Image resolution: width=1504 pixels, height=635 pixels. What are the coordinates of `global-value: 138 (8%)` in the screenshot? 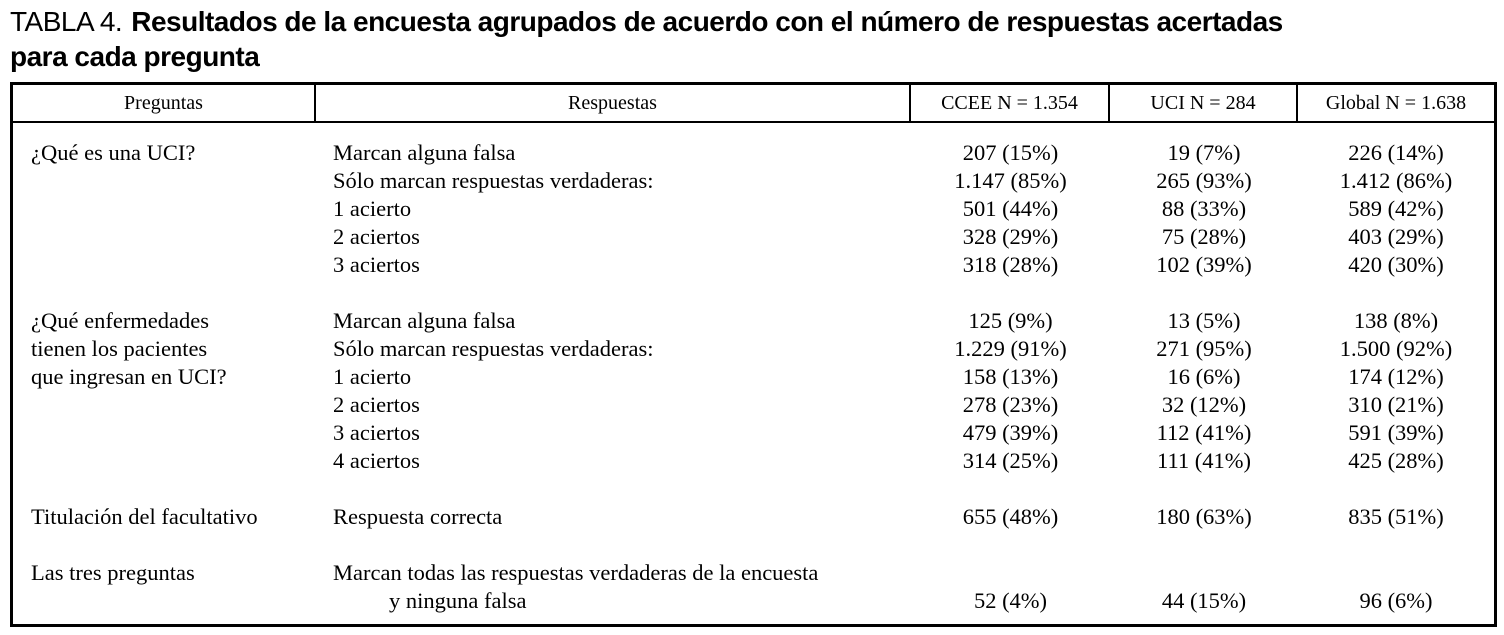 It's located at (1396, 320).